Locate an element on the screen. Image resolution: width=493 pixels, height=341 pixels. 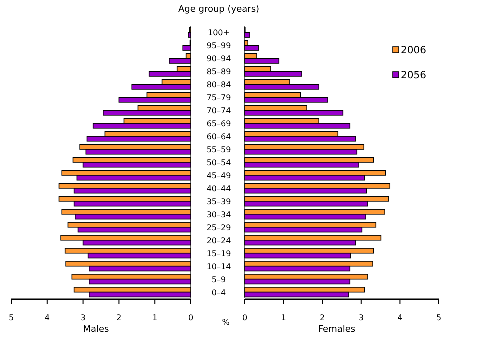
y-tick-label: 50–54 is located at coordinates (219, 163).